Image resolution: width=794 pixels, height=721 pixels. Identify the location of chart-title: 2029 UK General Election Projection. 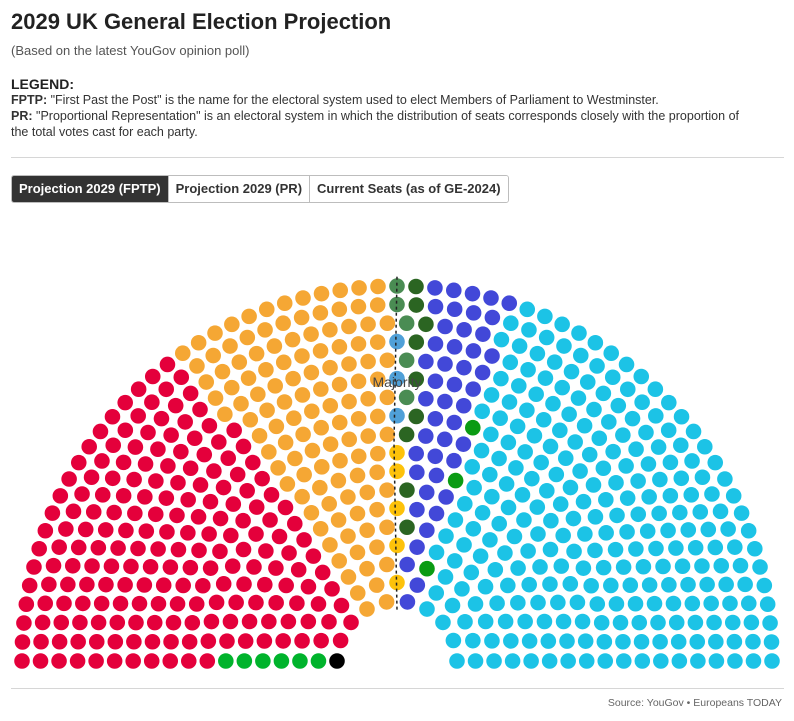
(201, 21).